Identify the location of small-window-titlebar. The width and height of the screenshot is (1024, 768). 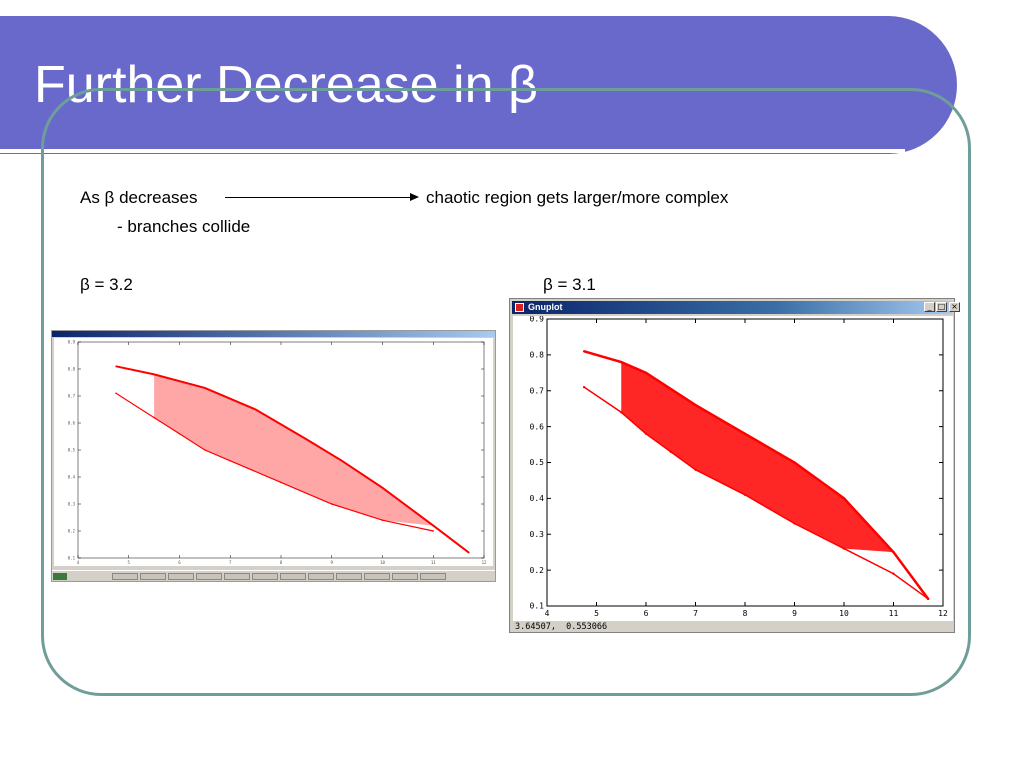
(273, 334).